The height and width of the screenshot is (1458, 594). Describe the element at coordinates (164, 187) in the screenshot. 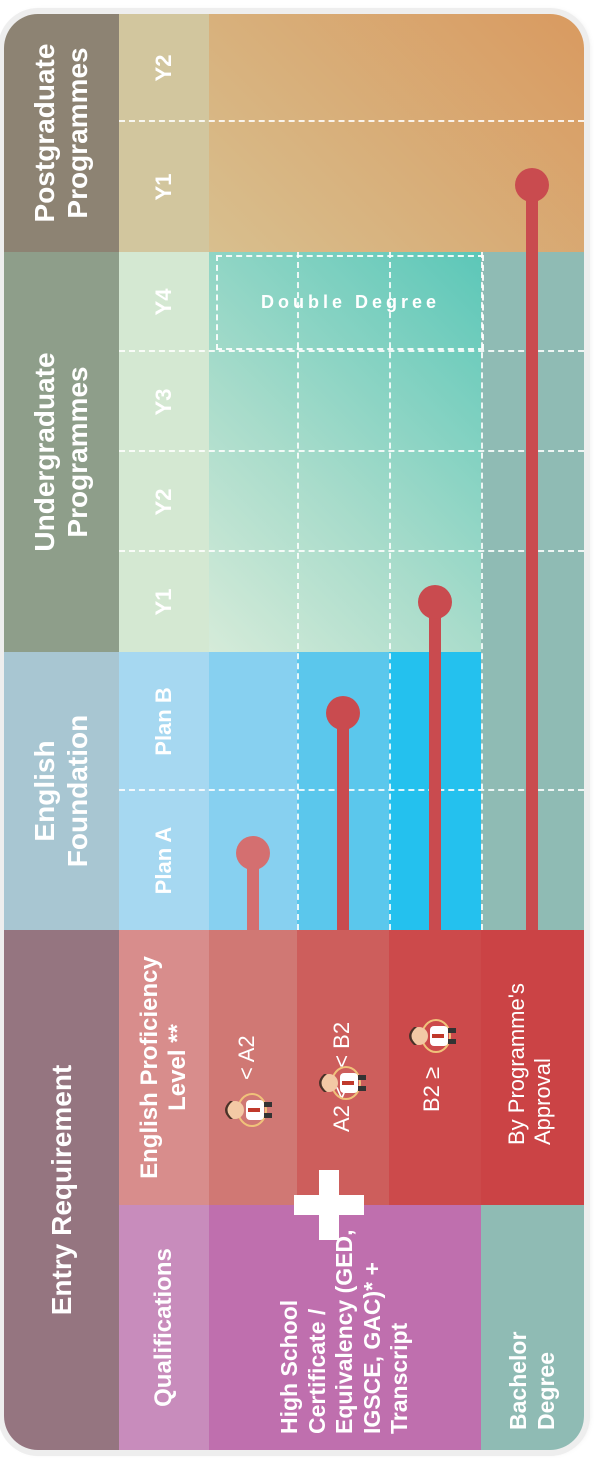

I see `subheader-pg-y1: Y1` at that location.